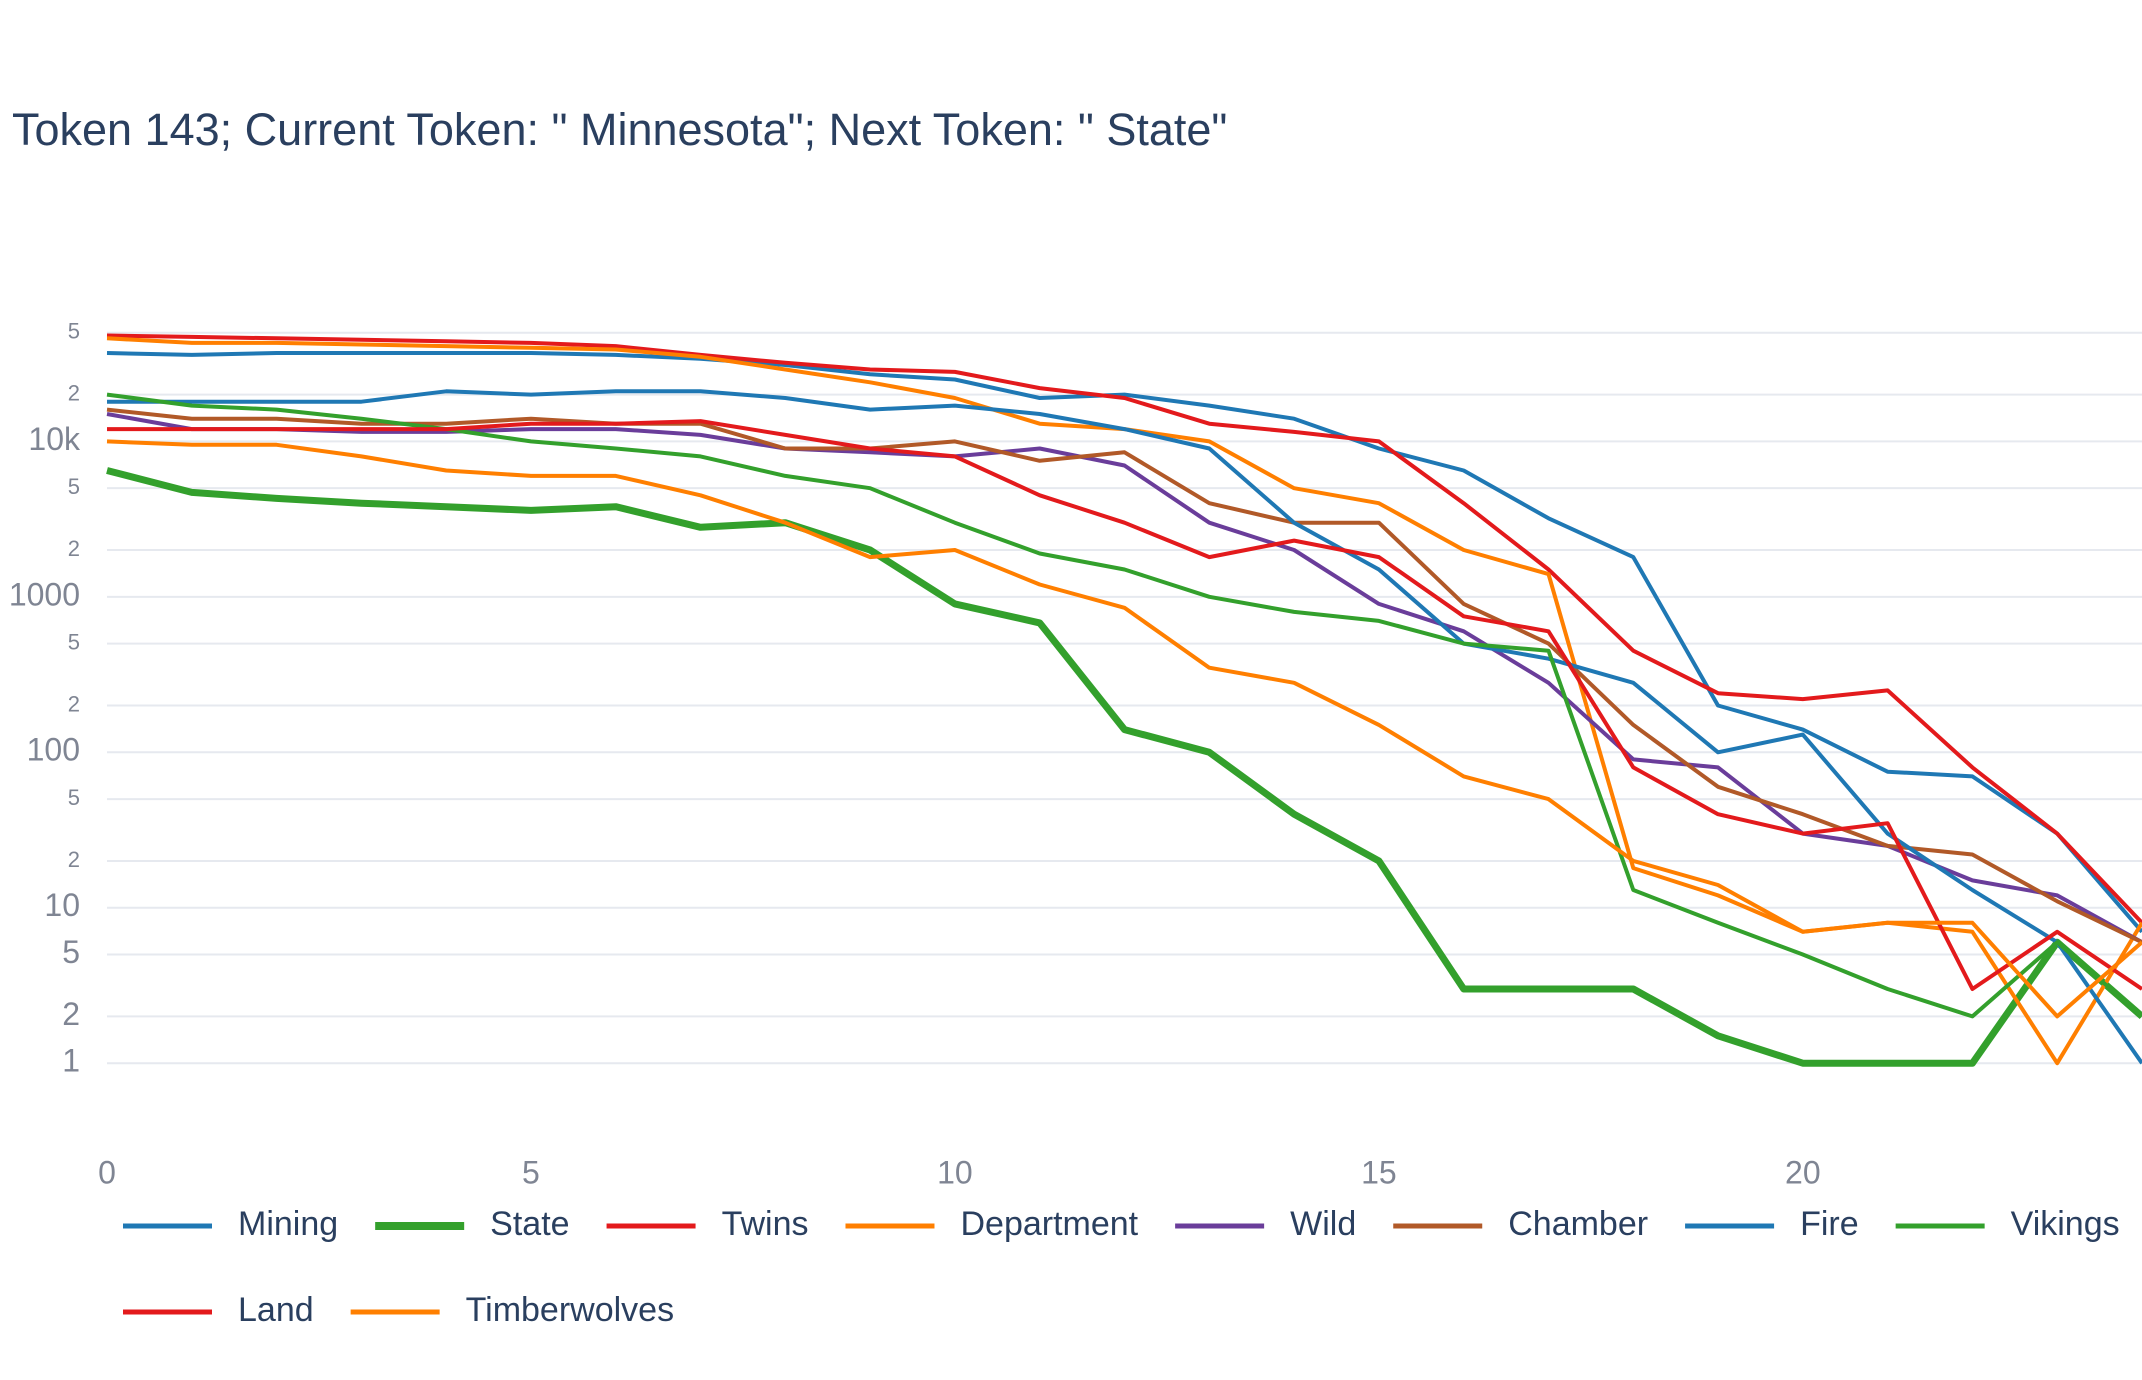 Image resolution: width=2142 pixels, height=1380 pixels. What do you see at coordinates (288, 1224) in the screenshot?
I see `legend-label: Mining` at bounding box center [288, 1224].